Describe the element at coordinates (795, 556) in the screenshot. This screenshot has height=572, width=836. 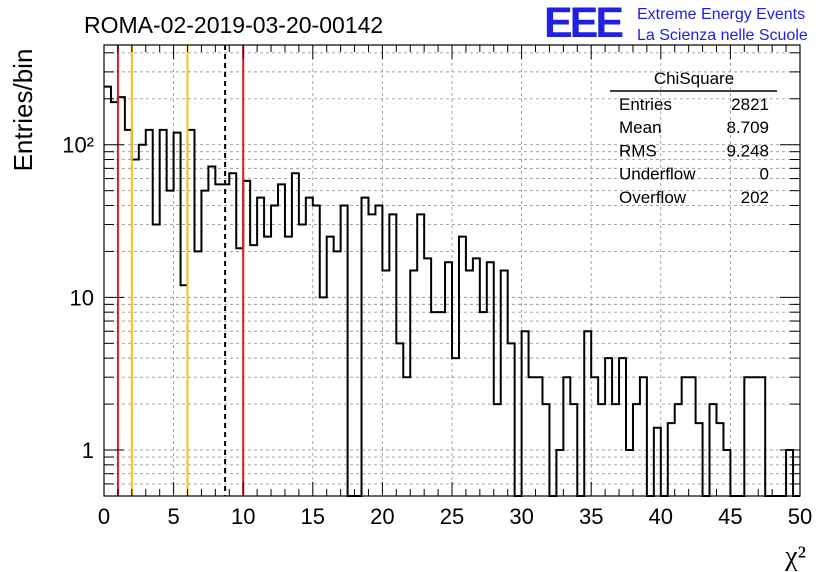
I see `x-axis-label: χ²` at that location.